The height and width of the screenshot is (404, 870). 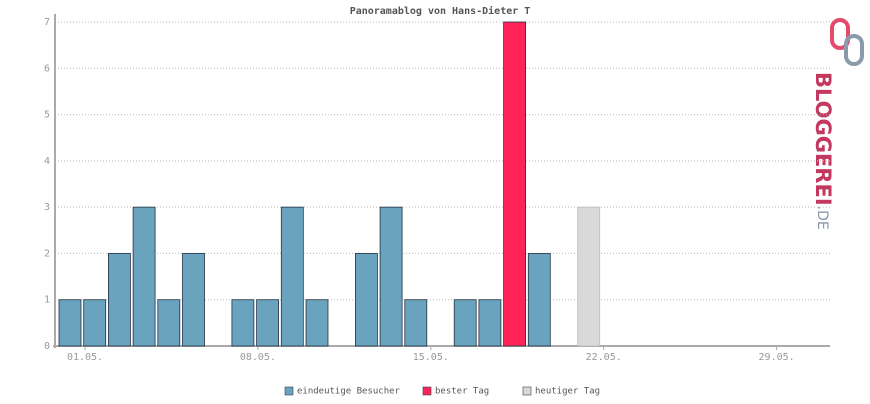 What do you see at coordinates (47, 22) in the screenshot?
I see `y-tick-label: 7` at bounding box center [47, 22].